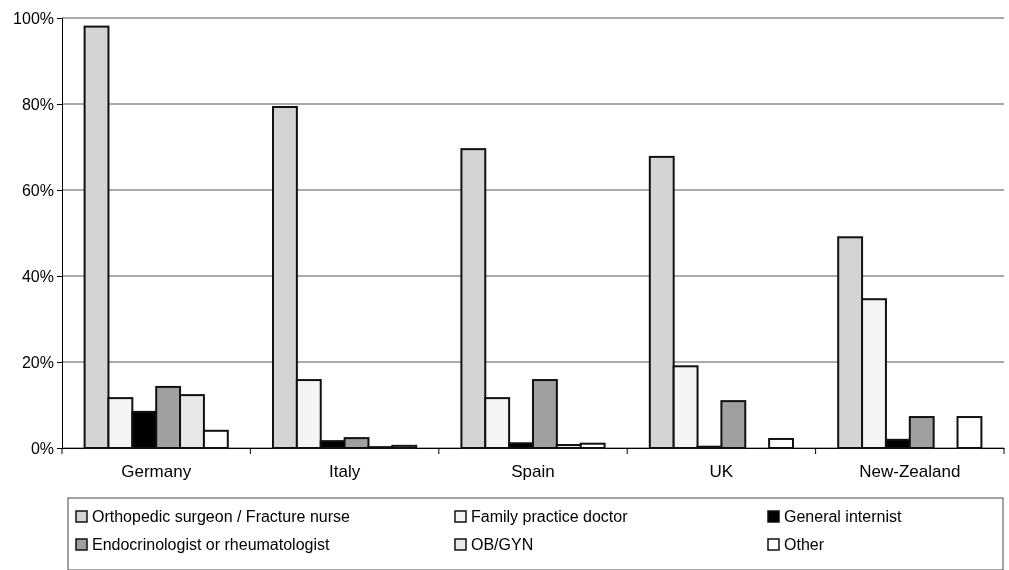 The image size is (1009, 570). What do you see at coordinates (550, 516) in the screenshot?
I see `legend-label: Family practice doctor` at bounding box center [550, 516].